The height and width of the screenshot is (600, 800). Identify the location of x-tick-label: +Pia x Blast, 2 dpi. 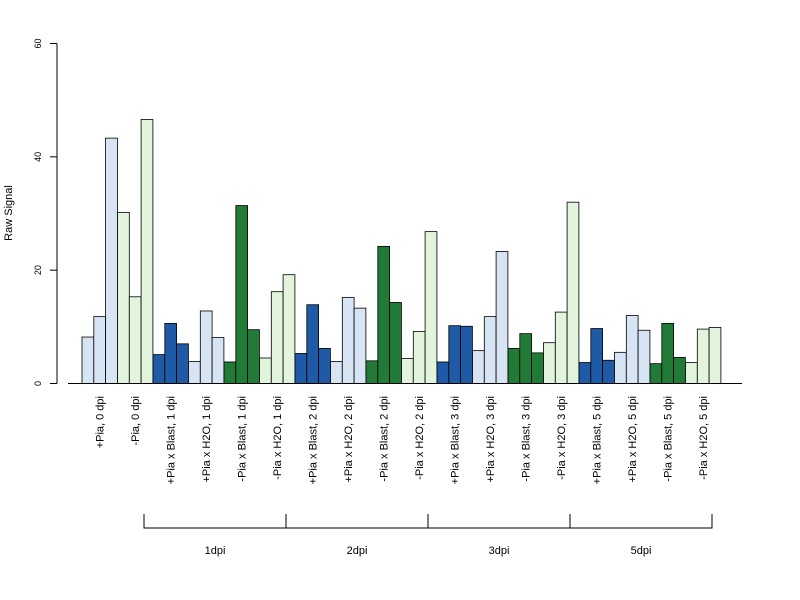
(314, 440).